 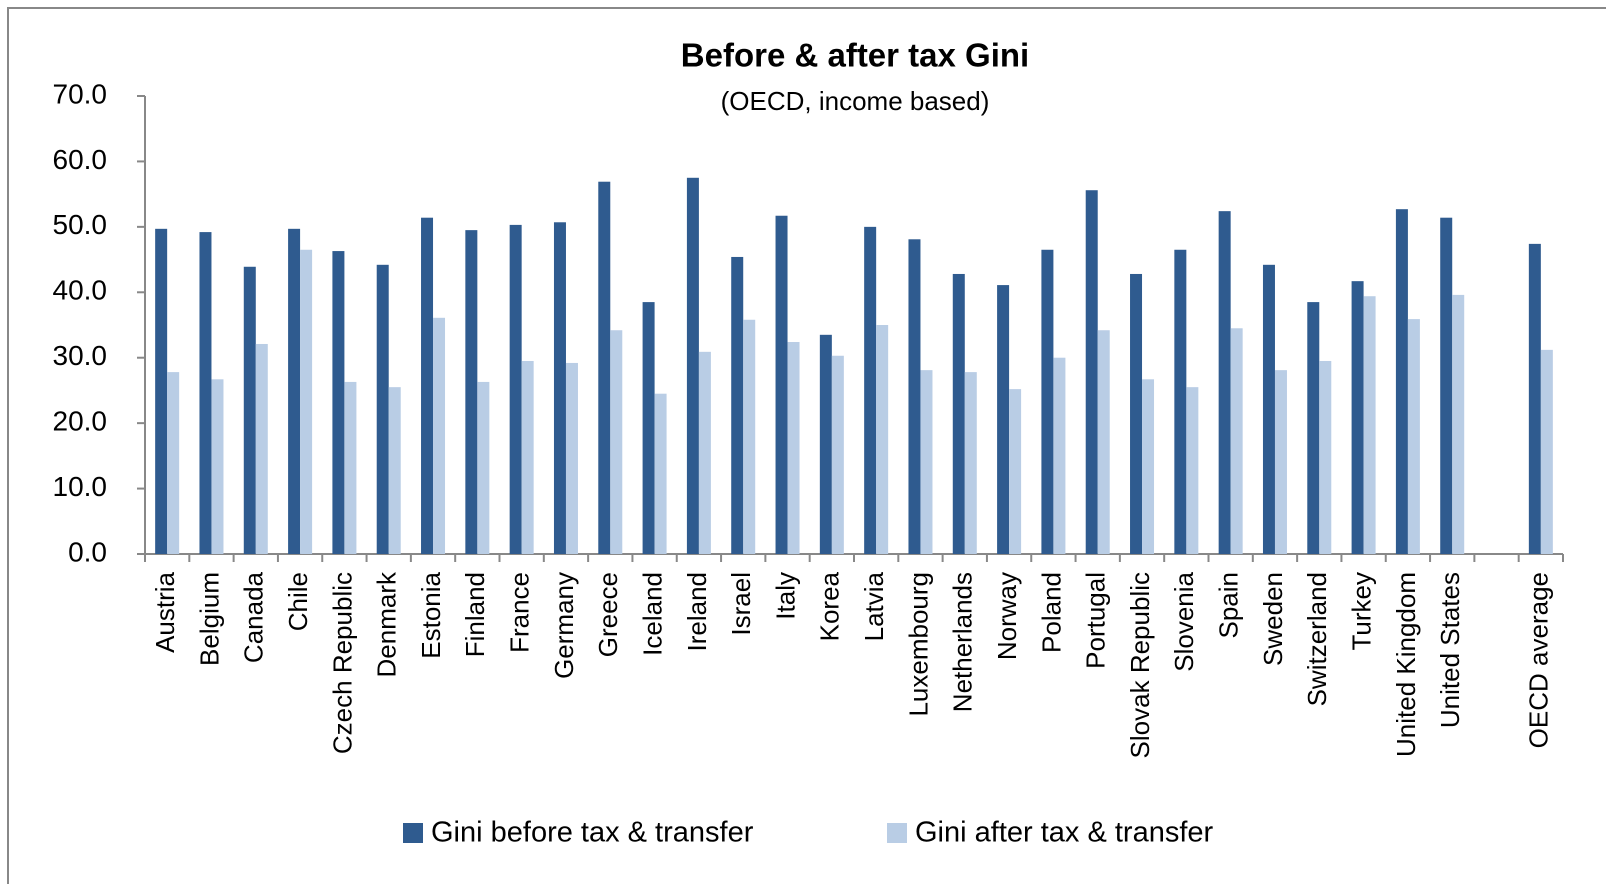 I want to click on y-tick-label: 0.0, so click(x=87, y=551).